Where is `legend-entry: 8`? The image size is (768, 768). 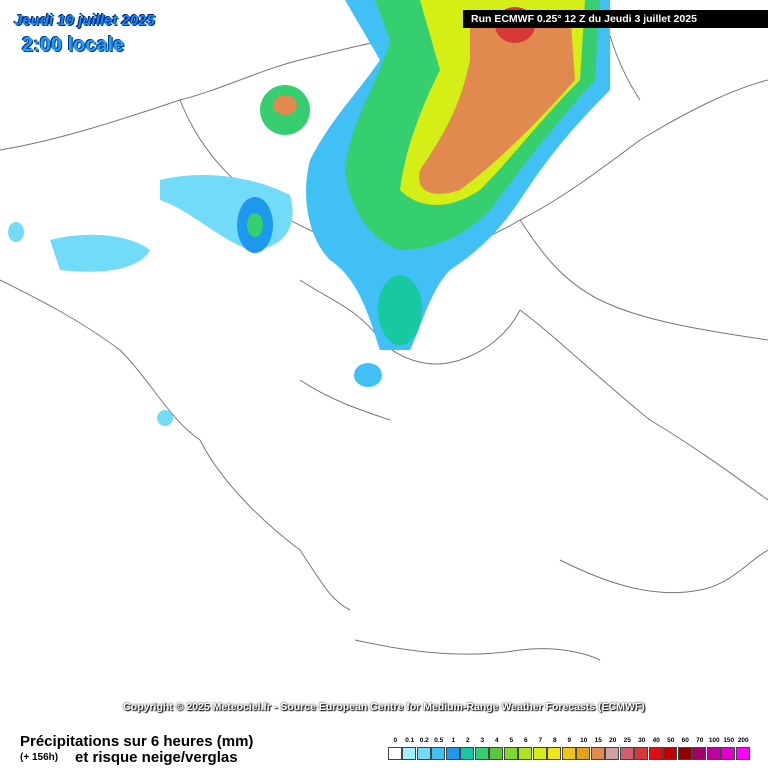 legend-entry: 8 is located at coordinates (555, 748).